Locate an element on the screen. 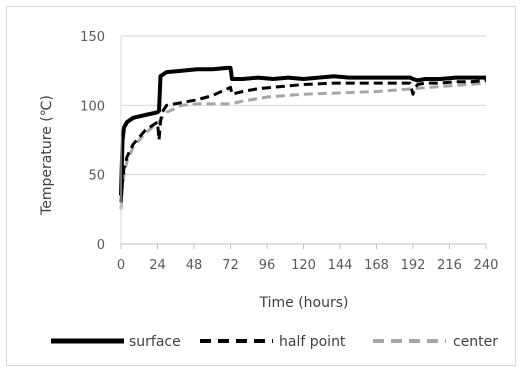 The width and height of the screenshot is (523, 374). y-tick-label-0: 0 is located at coordinates (101, 245).